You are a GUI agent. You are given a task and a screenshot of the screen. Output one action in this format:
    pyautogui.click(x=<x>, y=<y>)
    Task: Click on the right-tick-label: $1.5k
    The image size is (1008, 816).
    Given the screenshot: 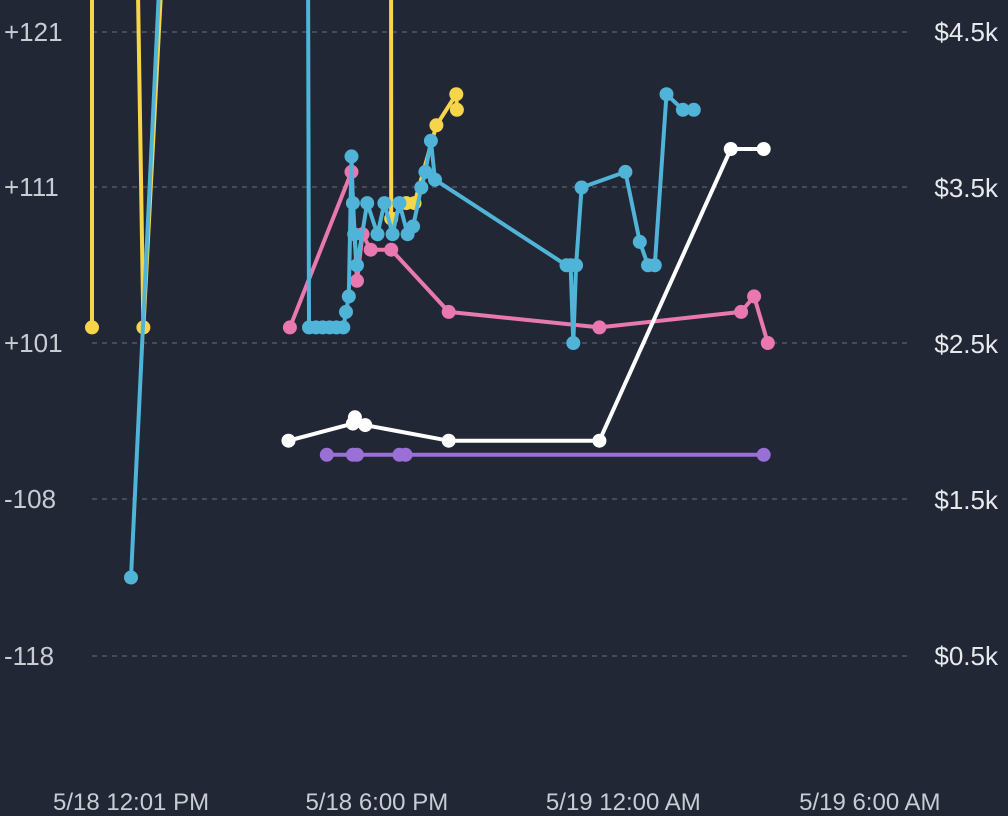 What is the action you would take?
    pyautogui.click(x=966, y=500)
    